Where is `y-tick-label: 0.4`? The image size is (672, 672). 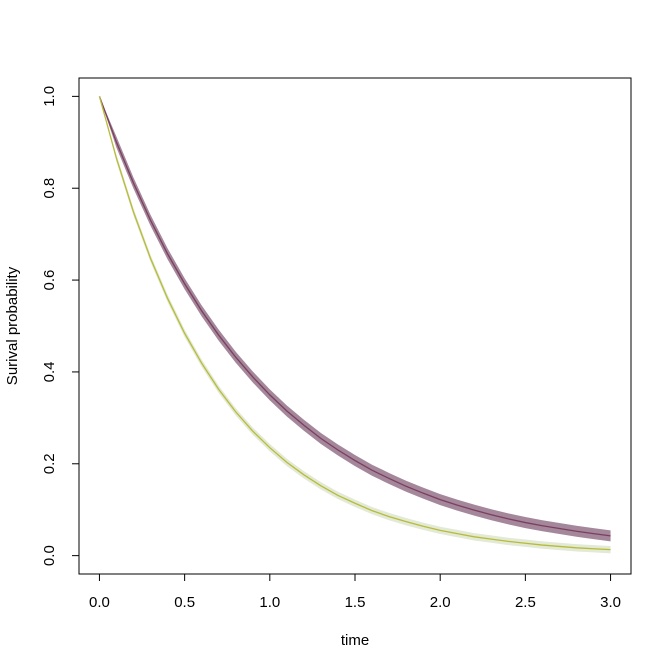
y-tick-label: 0.4 is located at coordinates (49, 371).